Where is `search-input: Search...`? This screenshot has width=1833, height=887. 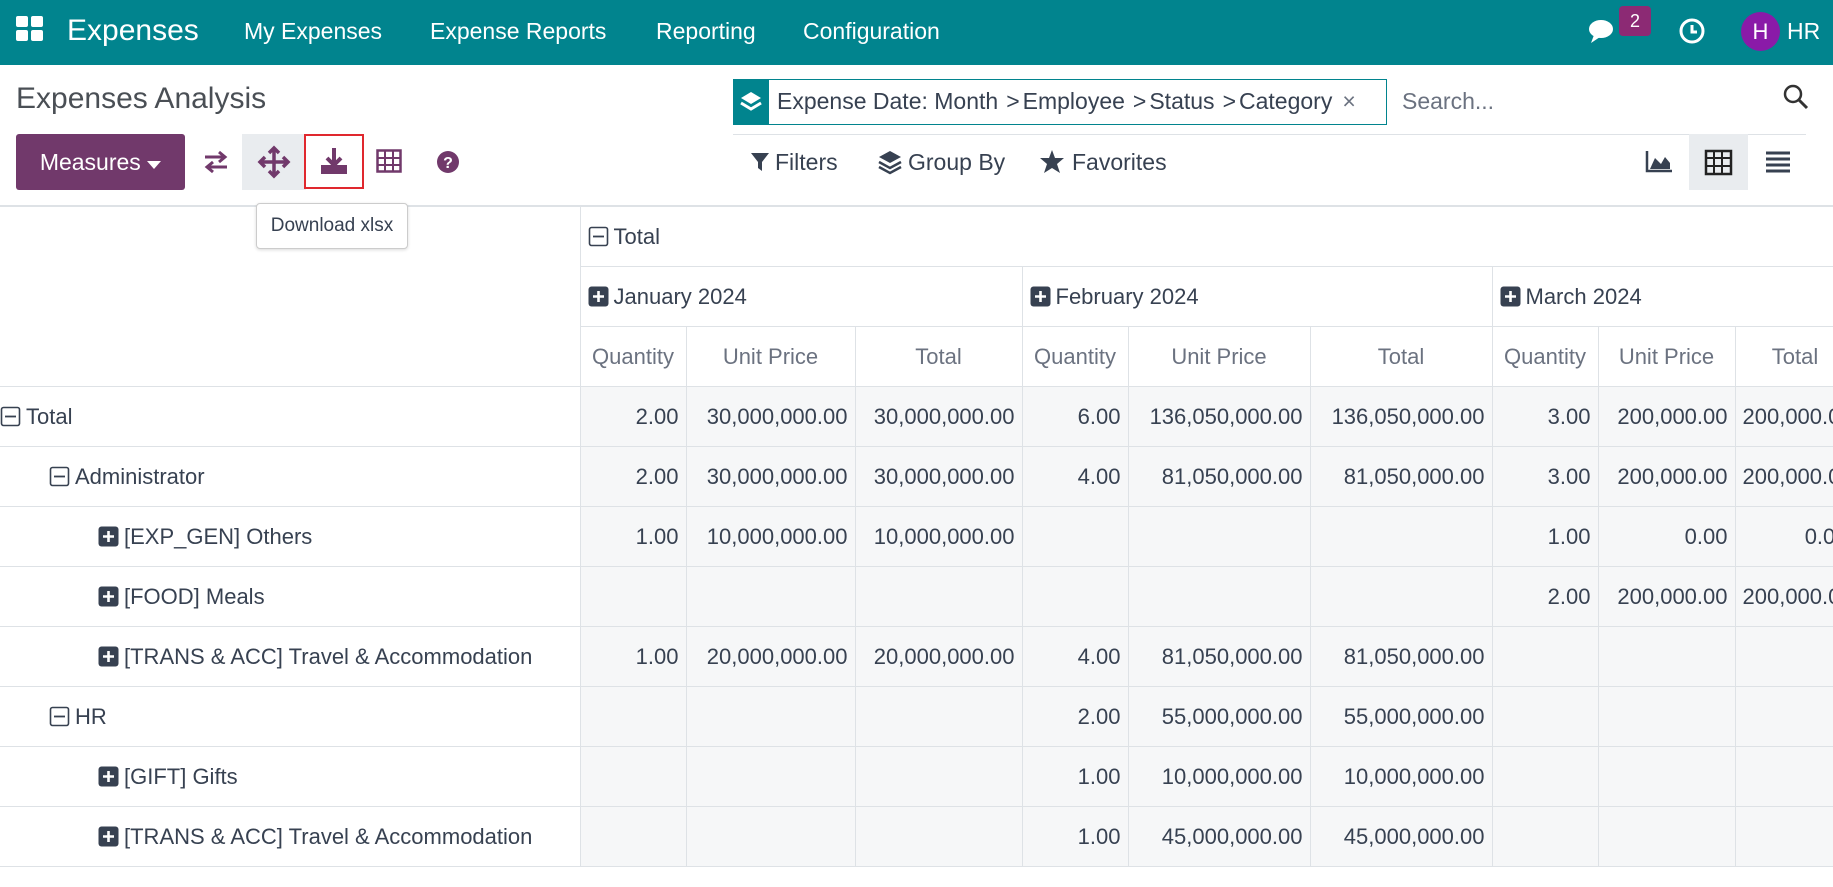 search-input: Search... is located at coordinates (1448, 101).